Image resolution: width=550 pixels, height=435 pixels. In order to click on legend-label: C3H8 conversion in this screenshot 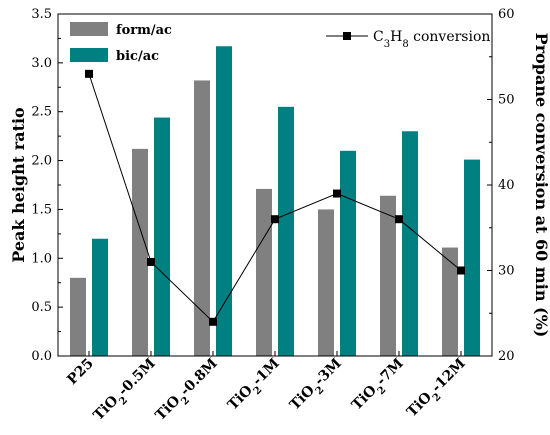, I will do `click(431, 39)`.